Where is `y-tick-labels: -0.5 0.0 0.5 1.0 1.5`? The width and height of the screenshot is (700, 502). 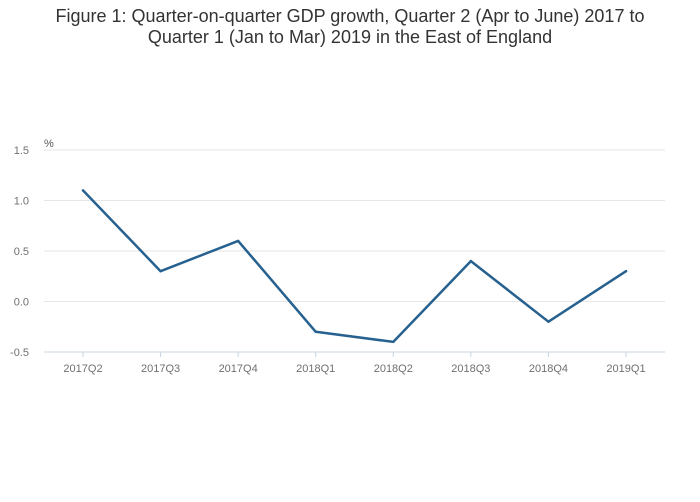
y-tick-labels: -0.5 0.0 0.5 1.0 1.5 is located at coordinates (19, 252).